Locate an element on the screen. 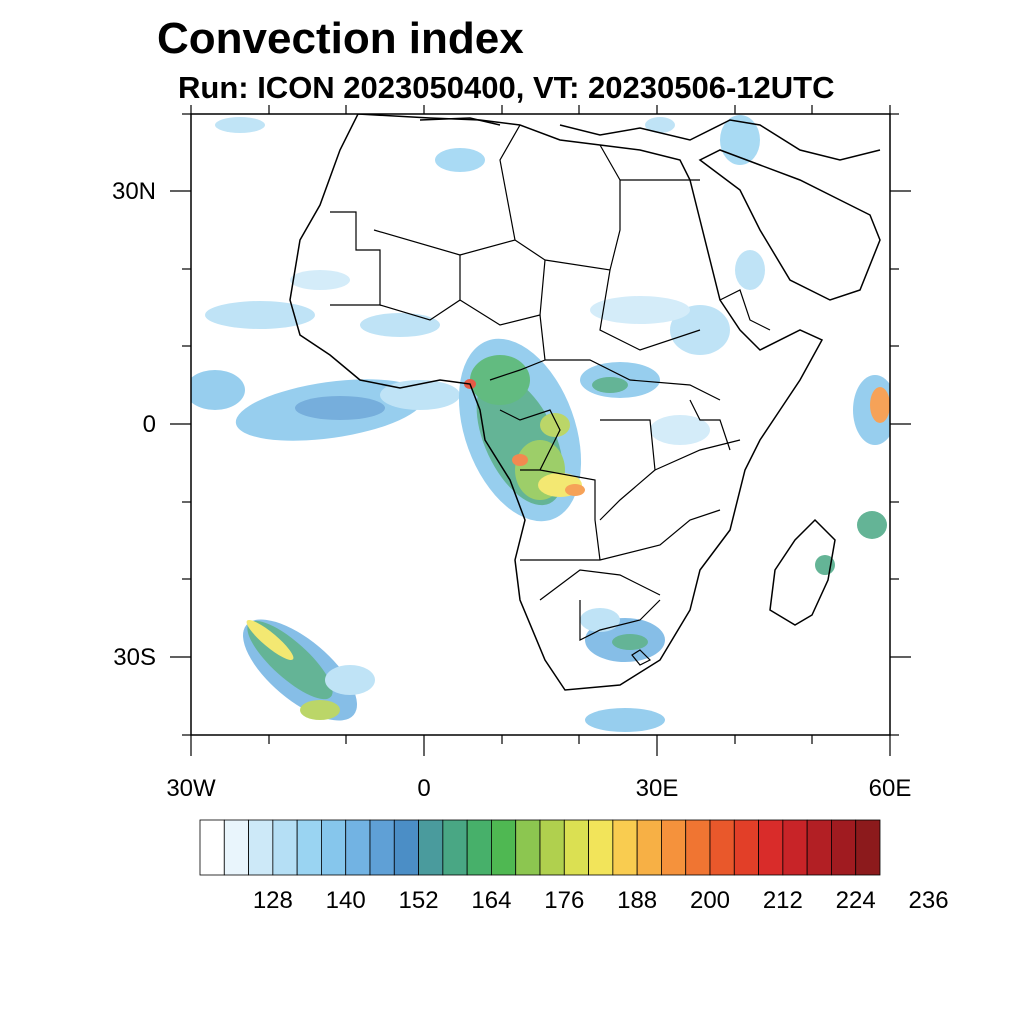  colorbar-tick-label: 176 is located at coordinates (564, 900).